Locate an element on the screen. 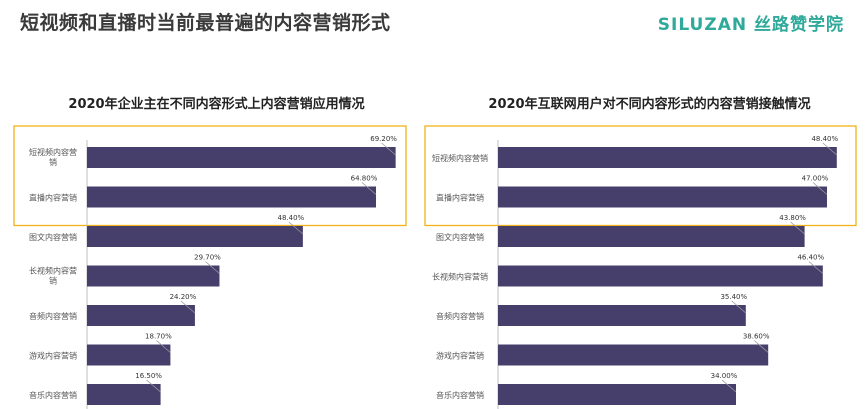 This screenshot has height=409, width=866. value-label: 64.80% is located at coordinates (364, 179).